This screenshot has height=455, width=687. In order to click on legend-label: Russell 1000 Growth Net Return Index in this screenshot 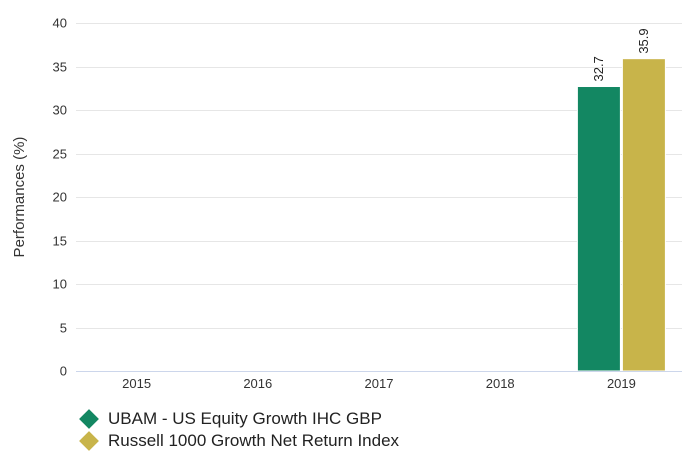, I will do `click(254, 440)`.